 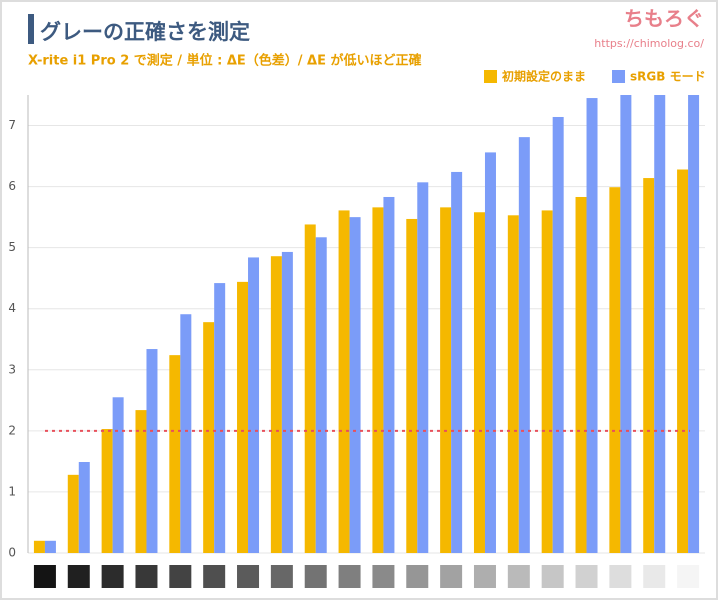 I want to click on y-tick-label: 1, so click(x=12, y=491).